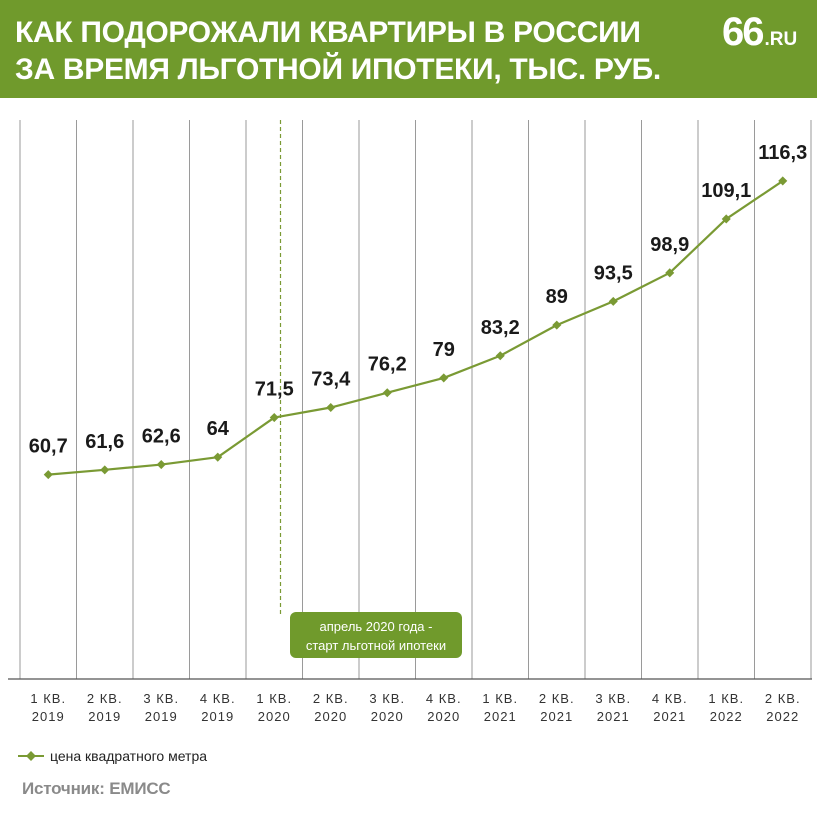 The image size is (817, 817). What do you see at coordinates (444, 350) in the screenshot?
I see `data-label: 79` at bounding box center [444, 350].